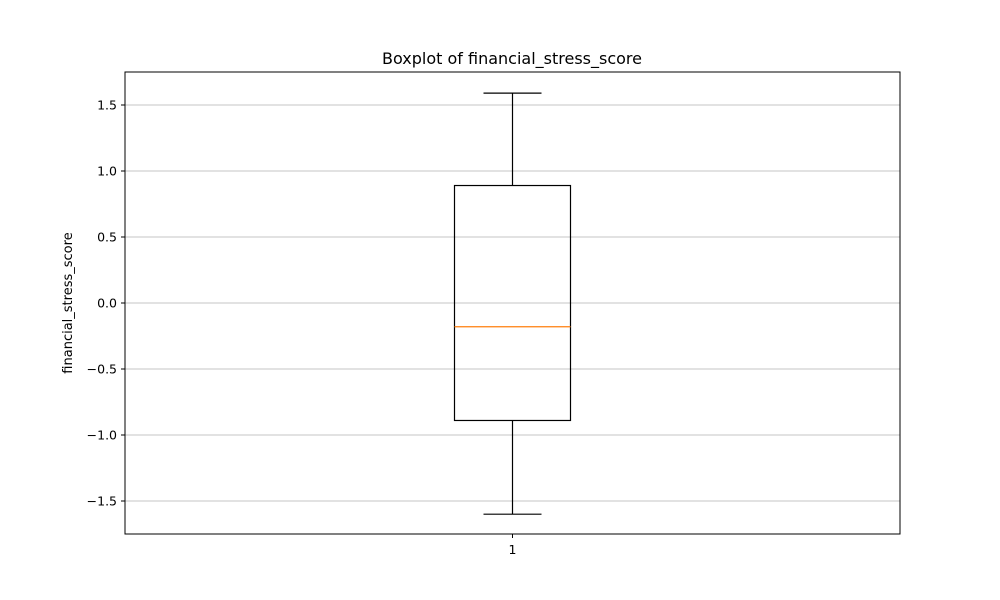 This screenshot has height=600, width=1000. What do you see at coordinates (102, 501) in the screenshot?
I see `y-tick-label: −1.5` at bounding box center [102, 501].